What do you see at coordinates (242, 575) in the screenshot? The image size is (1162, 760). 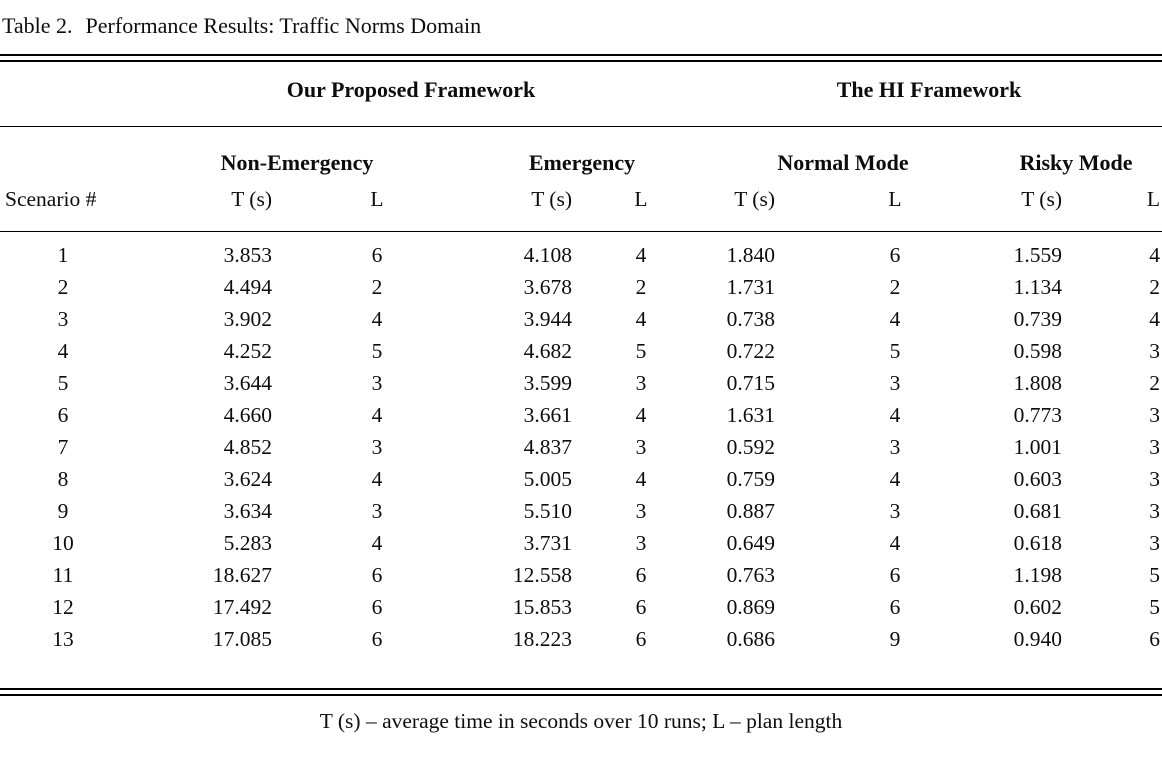 I see `table-cell: 18.627` at bounding box center [242, 575].